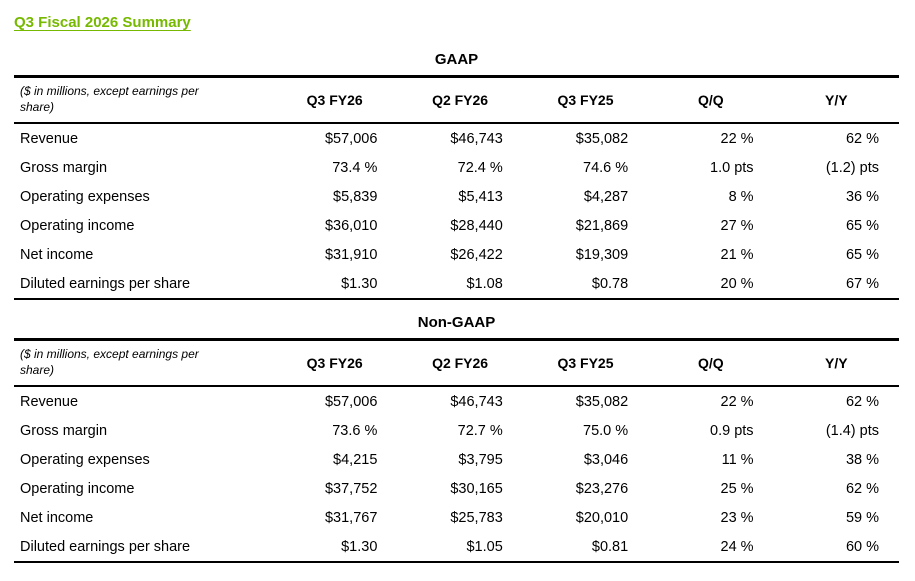  What do you see at coordinates (862, 283) in the screenshot?
I see `table-cell: 67 %` at bounding box center [862, 283].